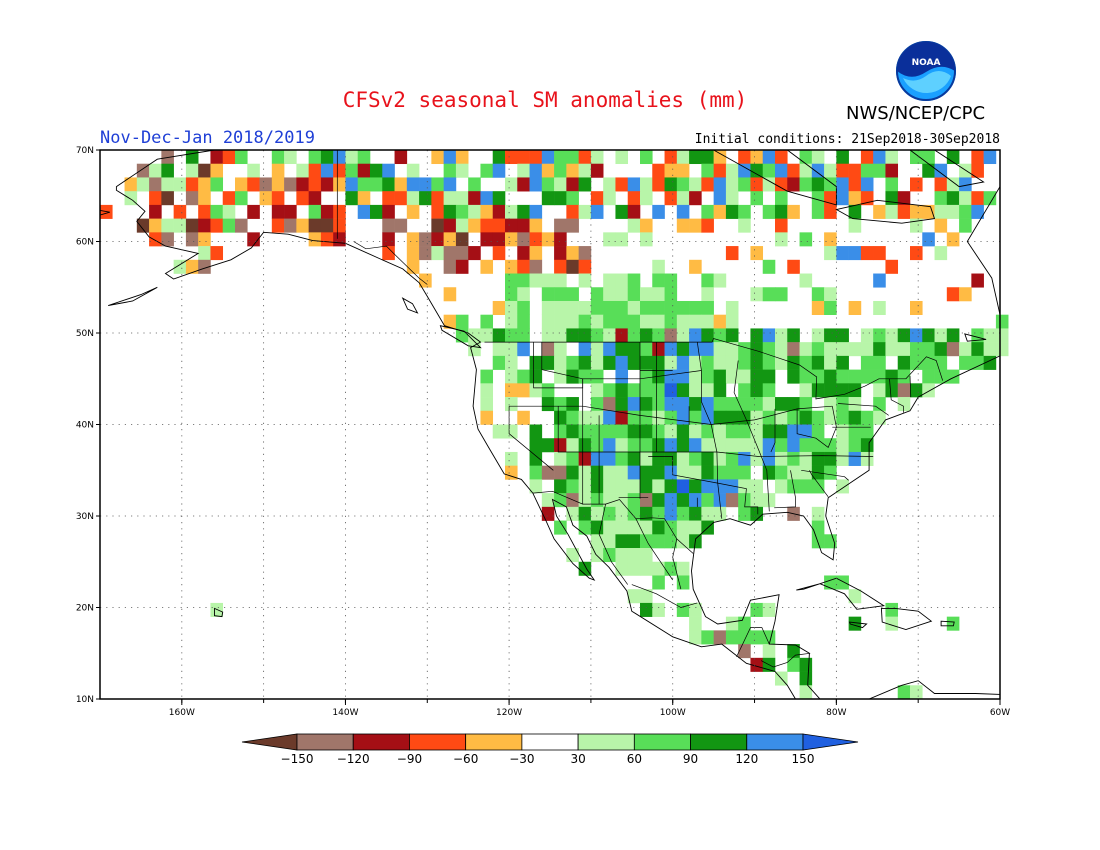 This screenshot has height=850, width=1100. Describe the element at coordinates (577, 759) in the screenshot. I see `colorbar-label: 30` at that location.